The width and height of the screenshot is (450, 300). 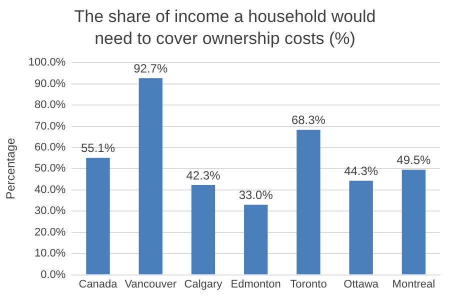 What do you see at coordinates (50, 211) in the screenshot?
I see `y-tick-label: 30.0%` at bounding box center [50, 211].